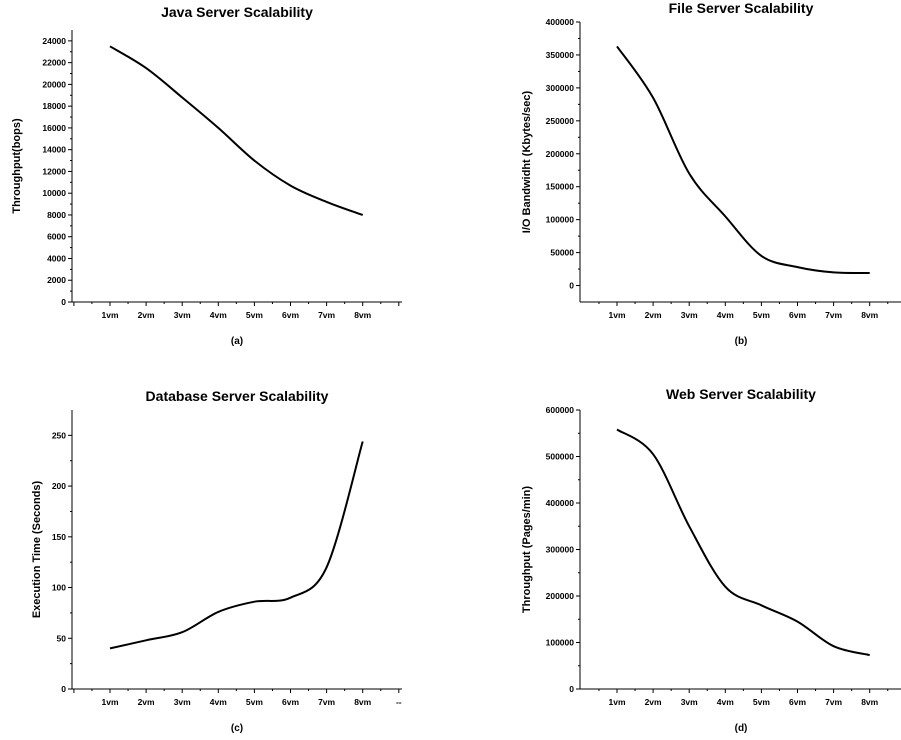 The image size is (901, 740). What do you see at coordinates (59, 588) in the screenshot?
I see `y-tick-label: 100` at bounding box center [59, 588].